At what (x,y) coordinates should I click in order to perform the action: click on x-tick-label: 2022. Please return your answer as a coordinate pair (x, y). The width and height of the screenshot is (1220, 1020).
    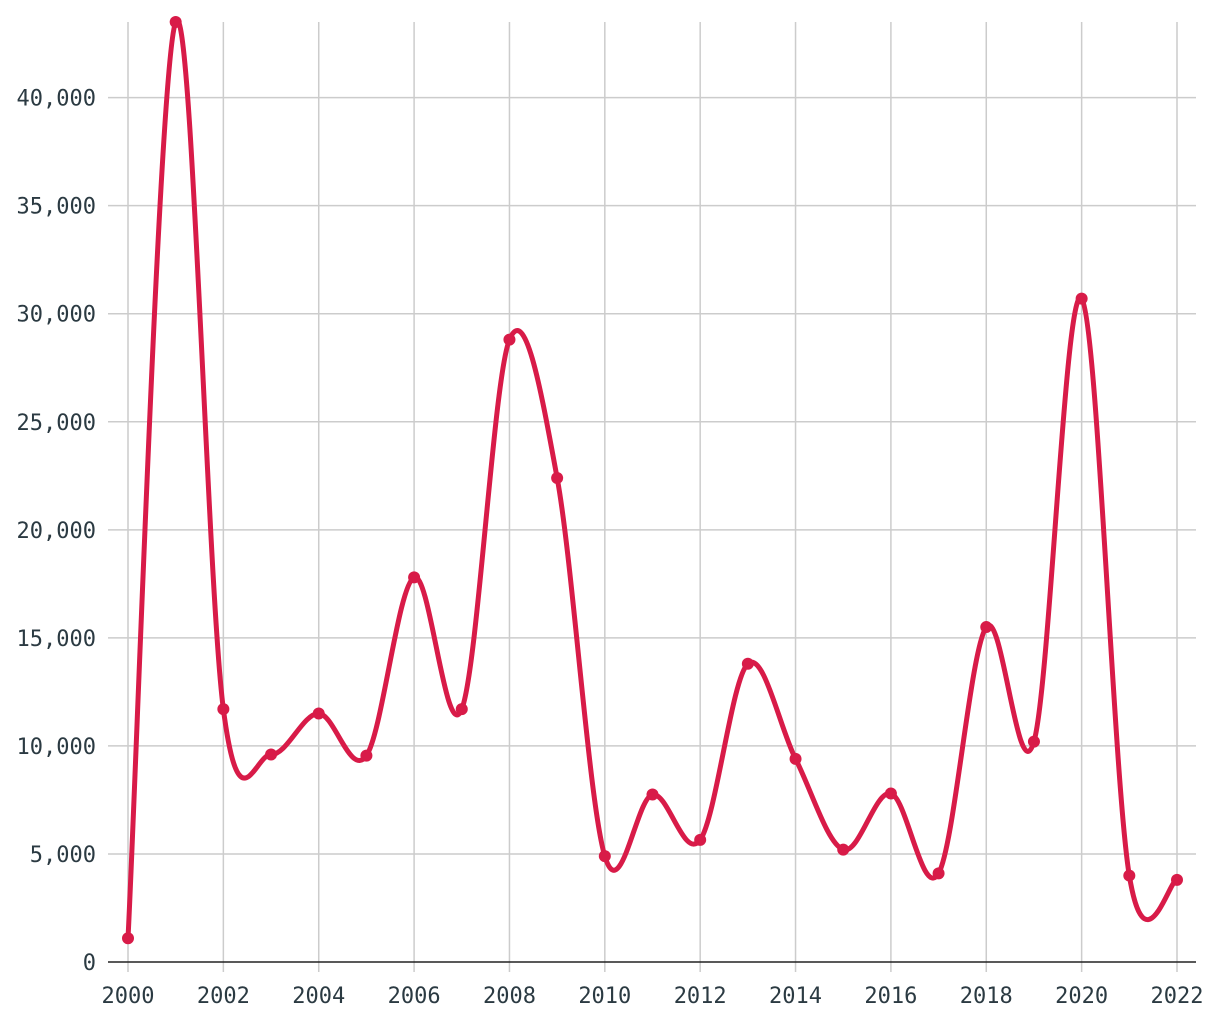
    Looking at the image, I should click on (1177, 996).